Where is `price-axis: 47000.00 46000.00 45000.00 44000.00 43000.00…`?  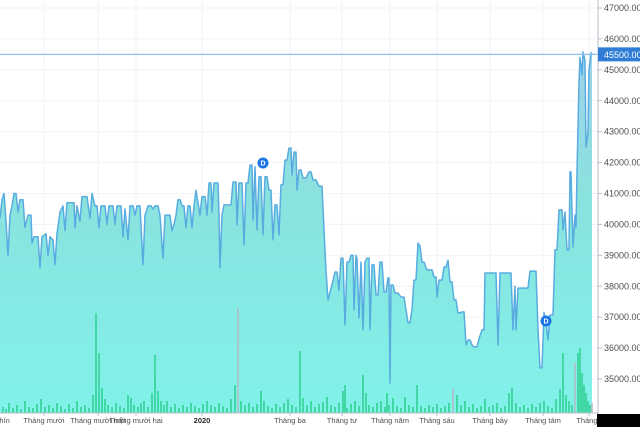 price-axis: 47000.00 46000.00 45000.00 44000.00 43000.00… is located at coordinates (618, 213).